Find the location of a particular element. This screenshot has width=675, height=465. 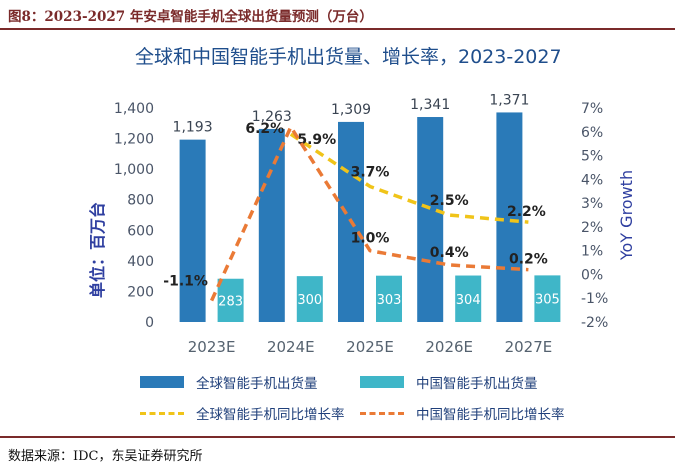

y-axis-label: 单位：百万台 is located at coordinates (97, 250).